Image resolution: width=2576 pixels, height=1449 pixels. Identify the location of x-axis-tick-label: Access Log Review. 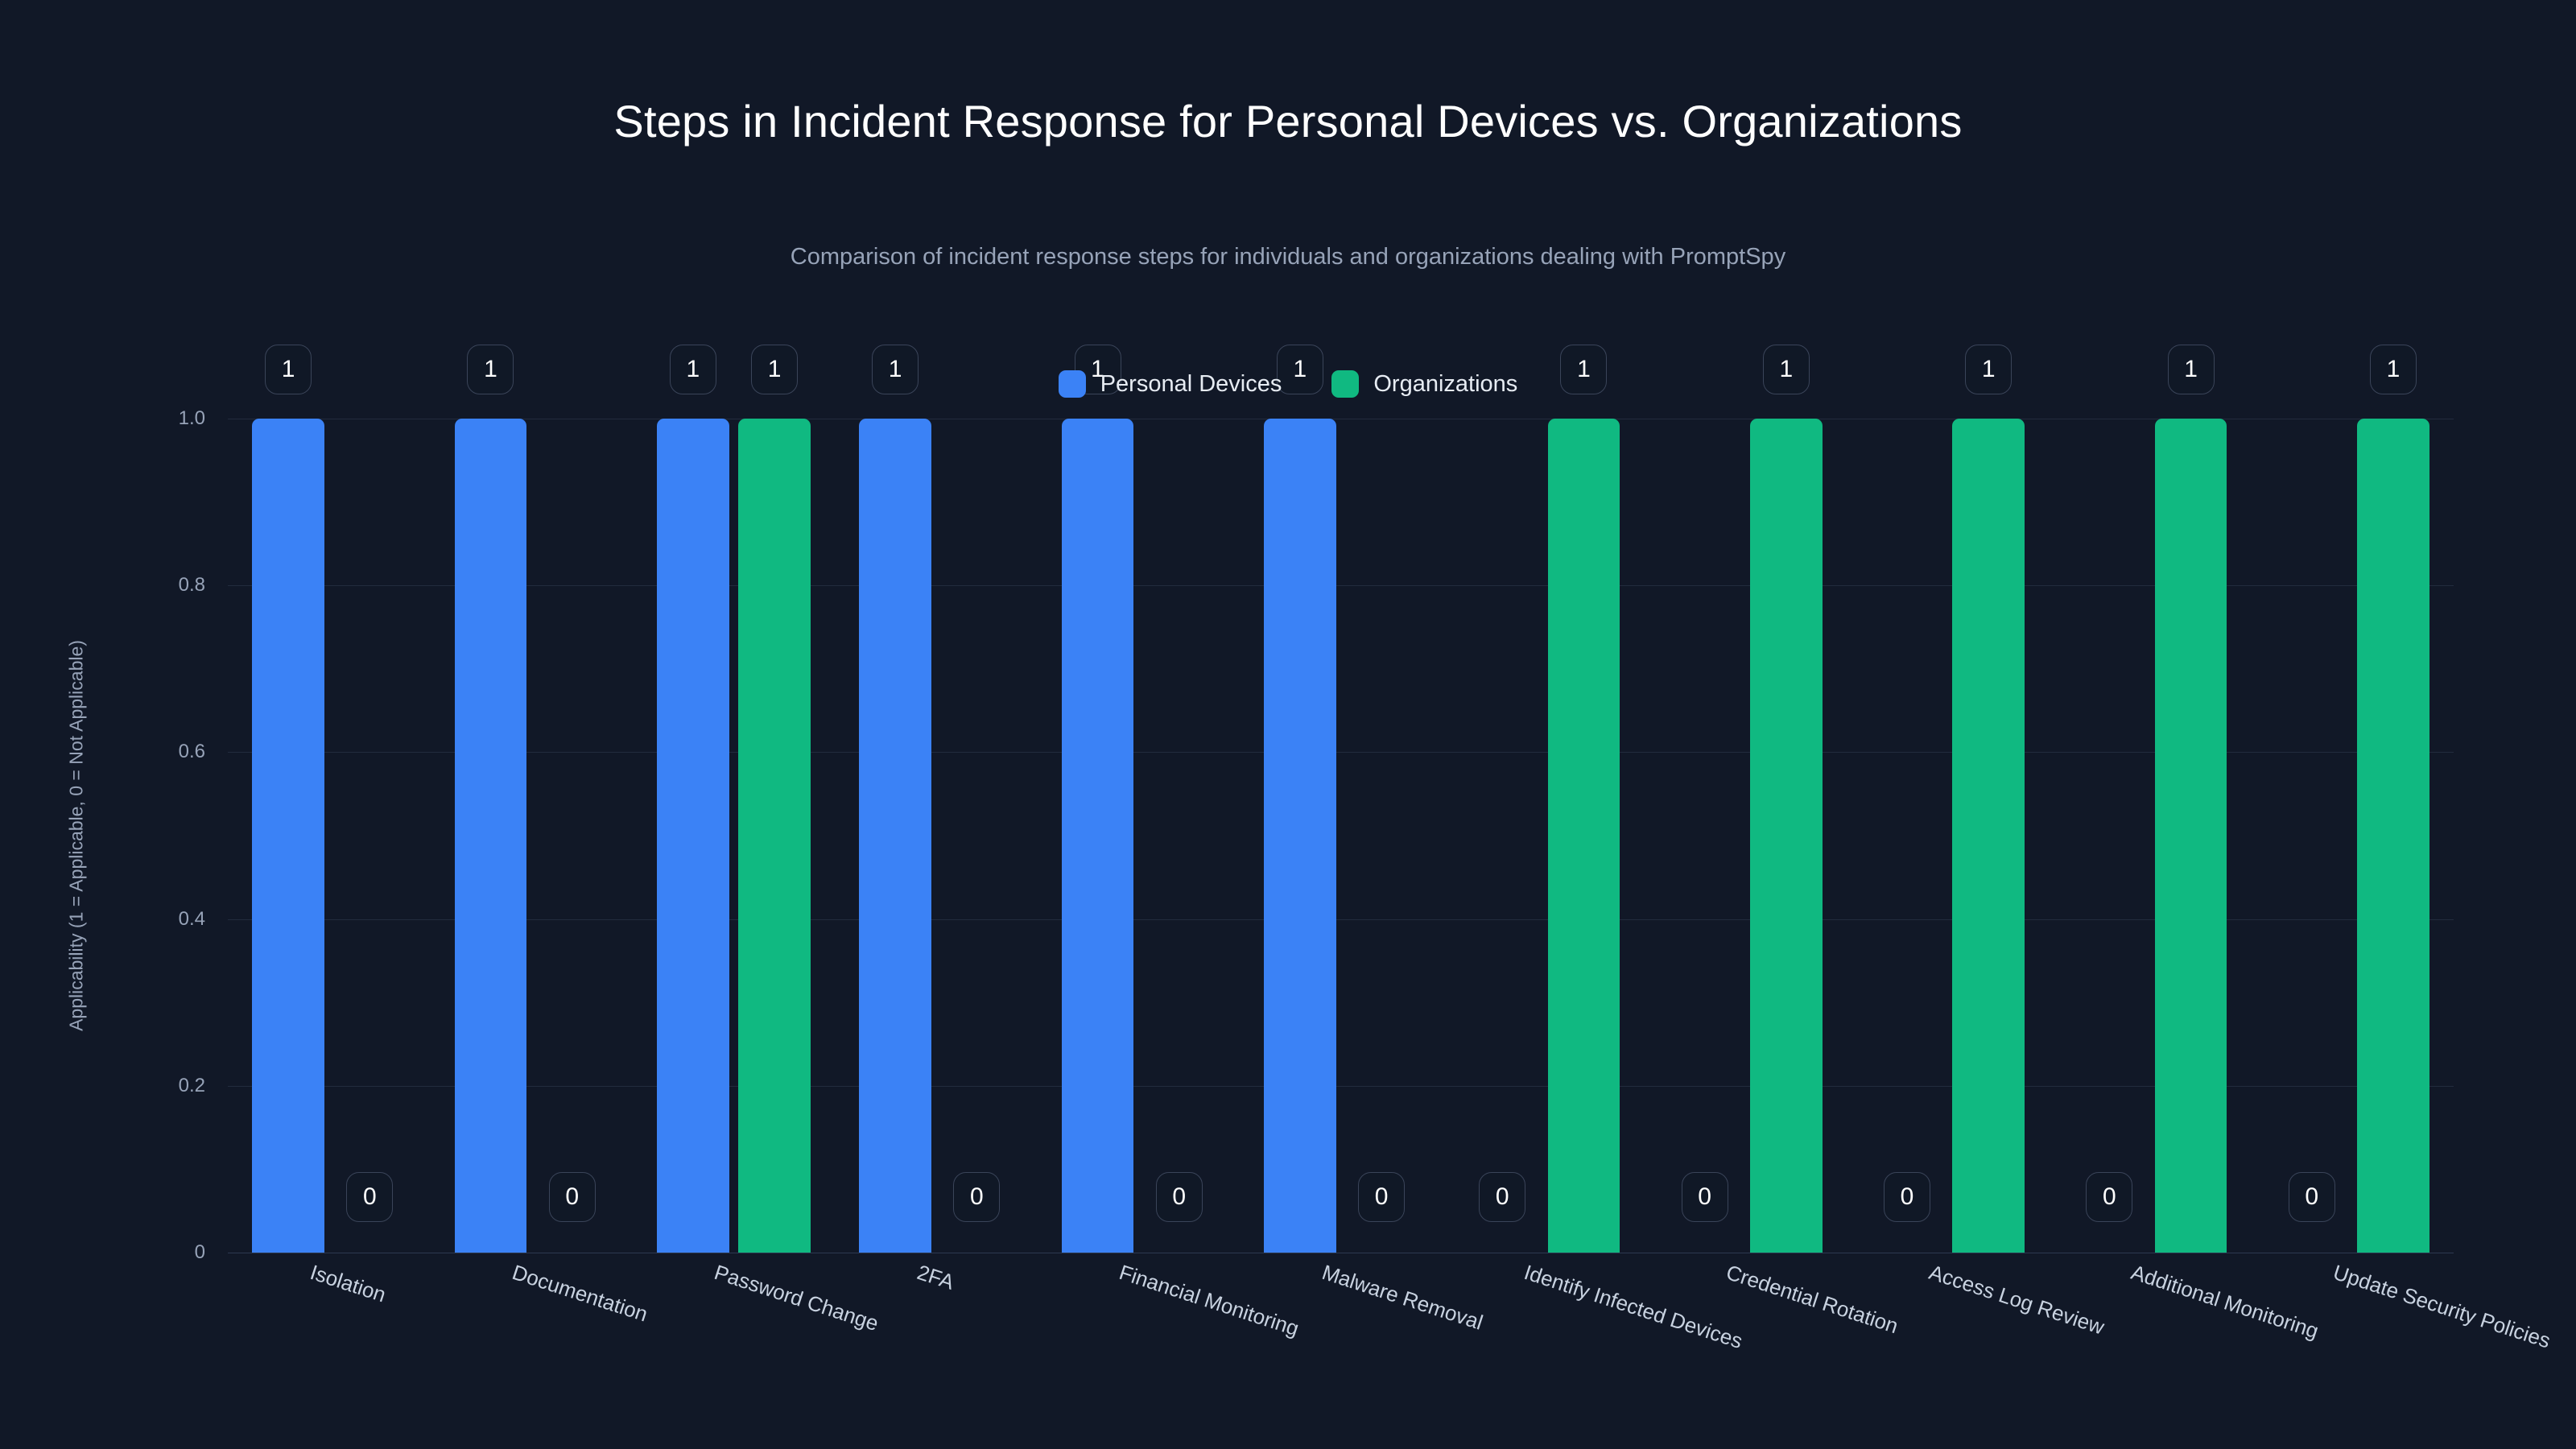
(2016, 1300).